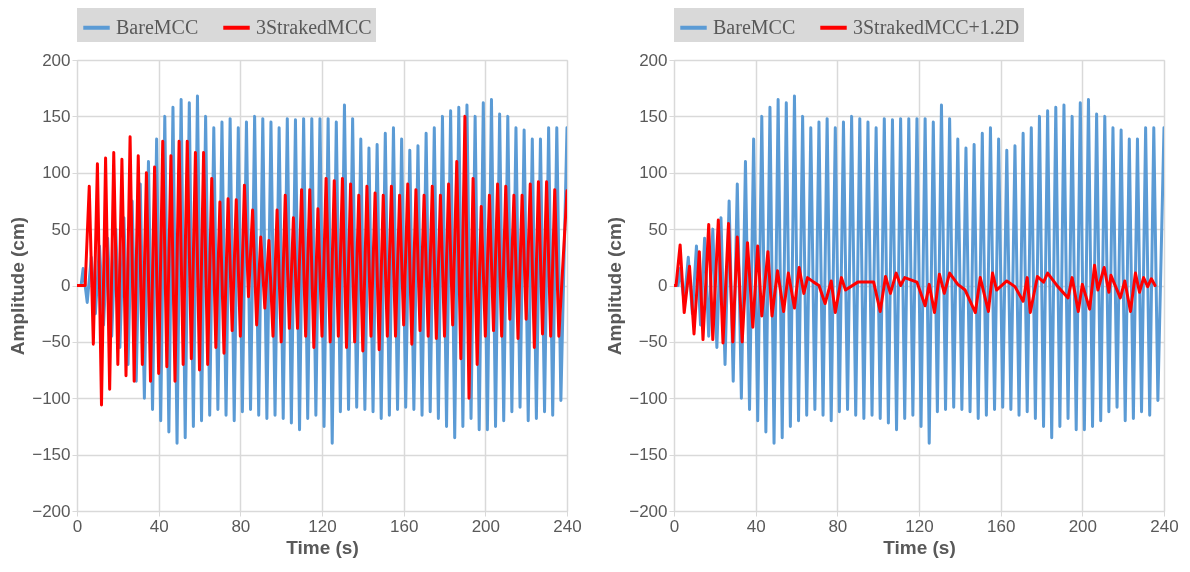 The width and height of the screenshot is (1190, 572). I want to click on legend-label: 3StrakedMCC, so click(314, 26).